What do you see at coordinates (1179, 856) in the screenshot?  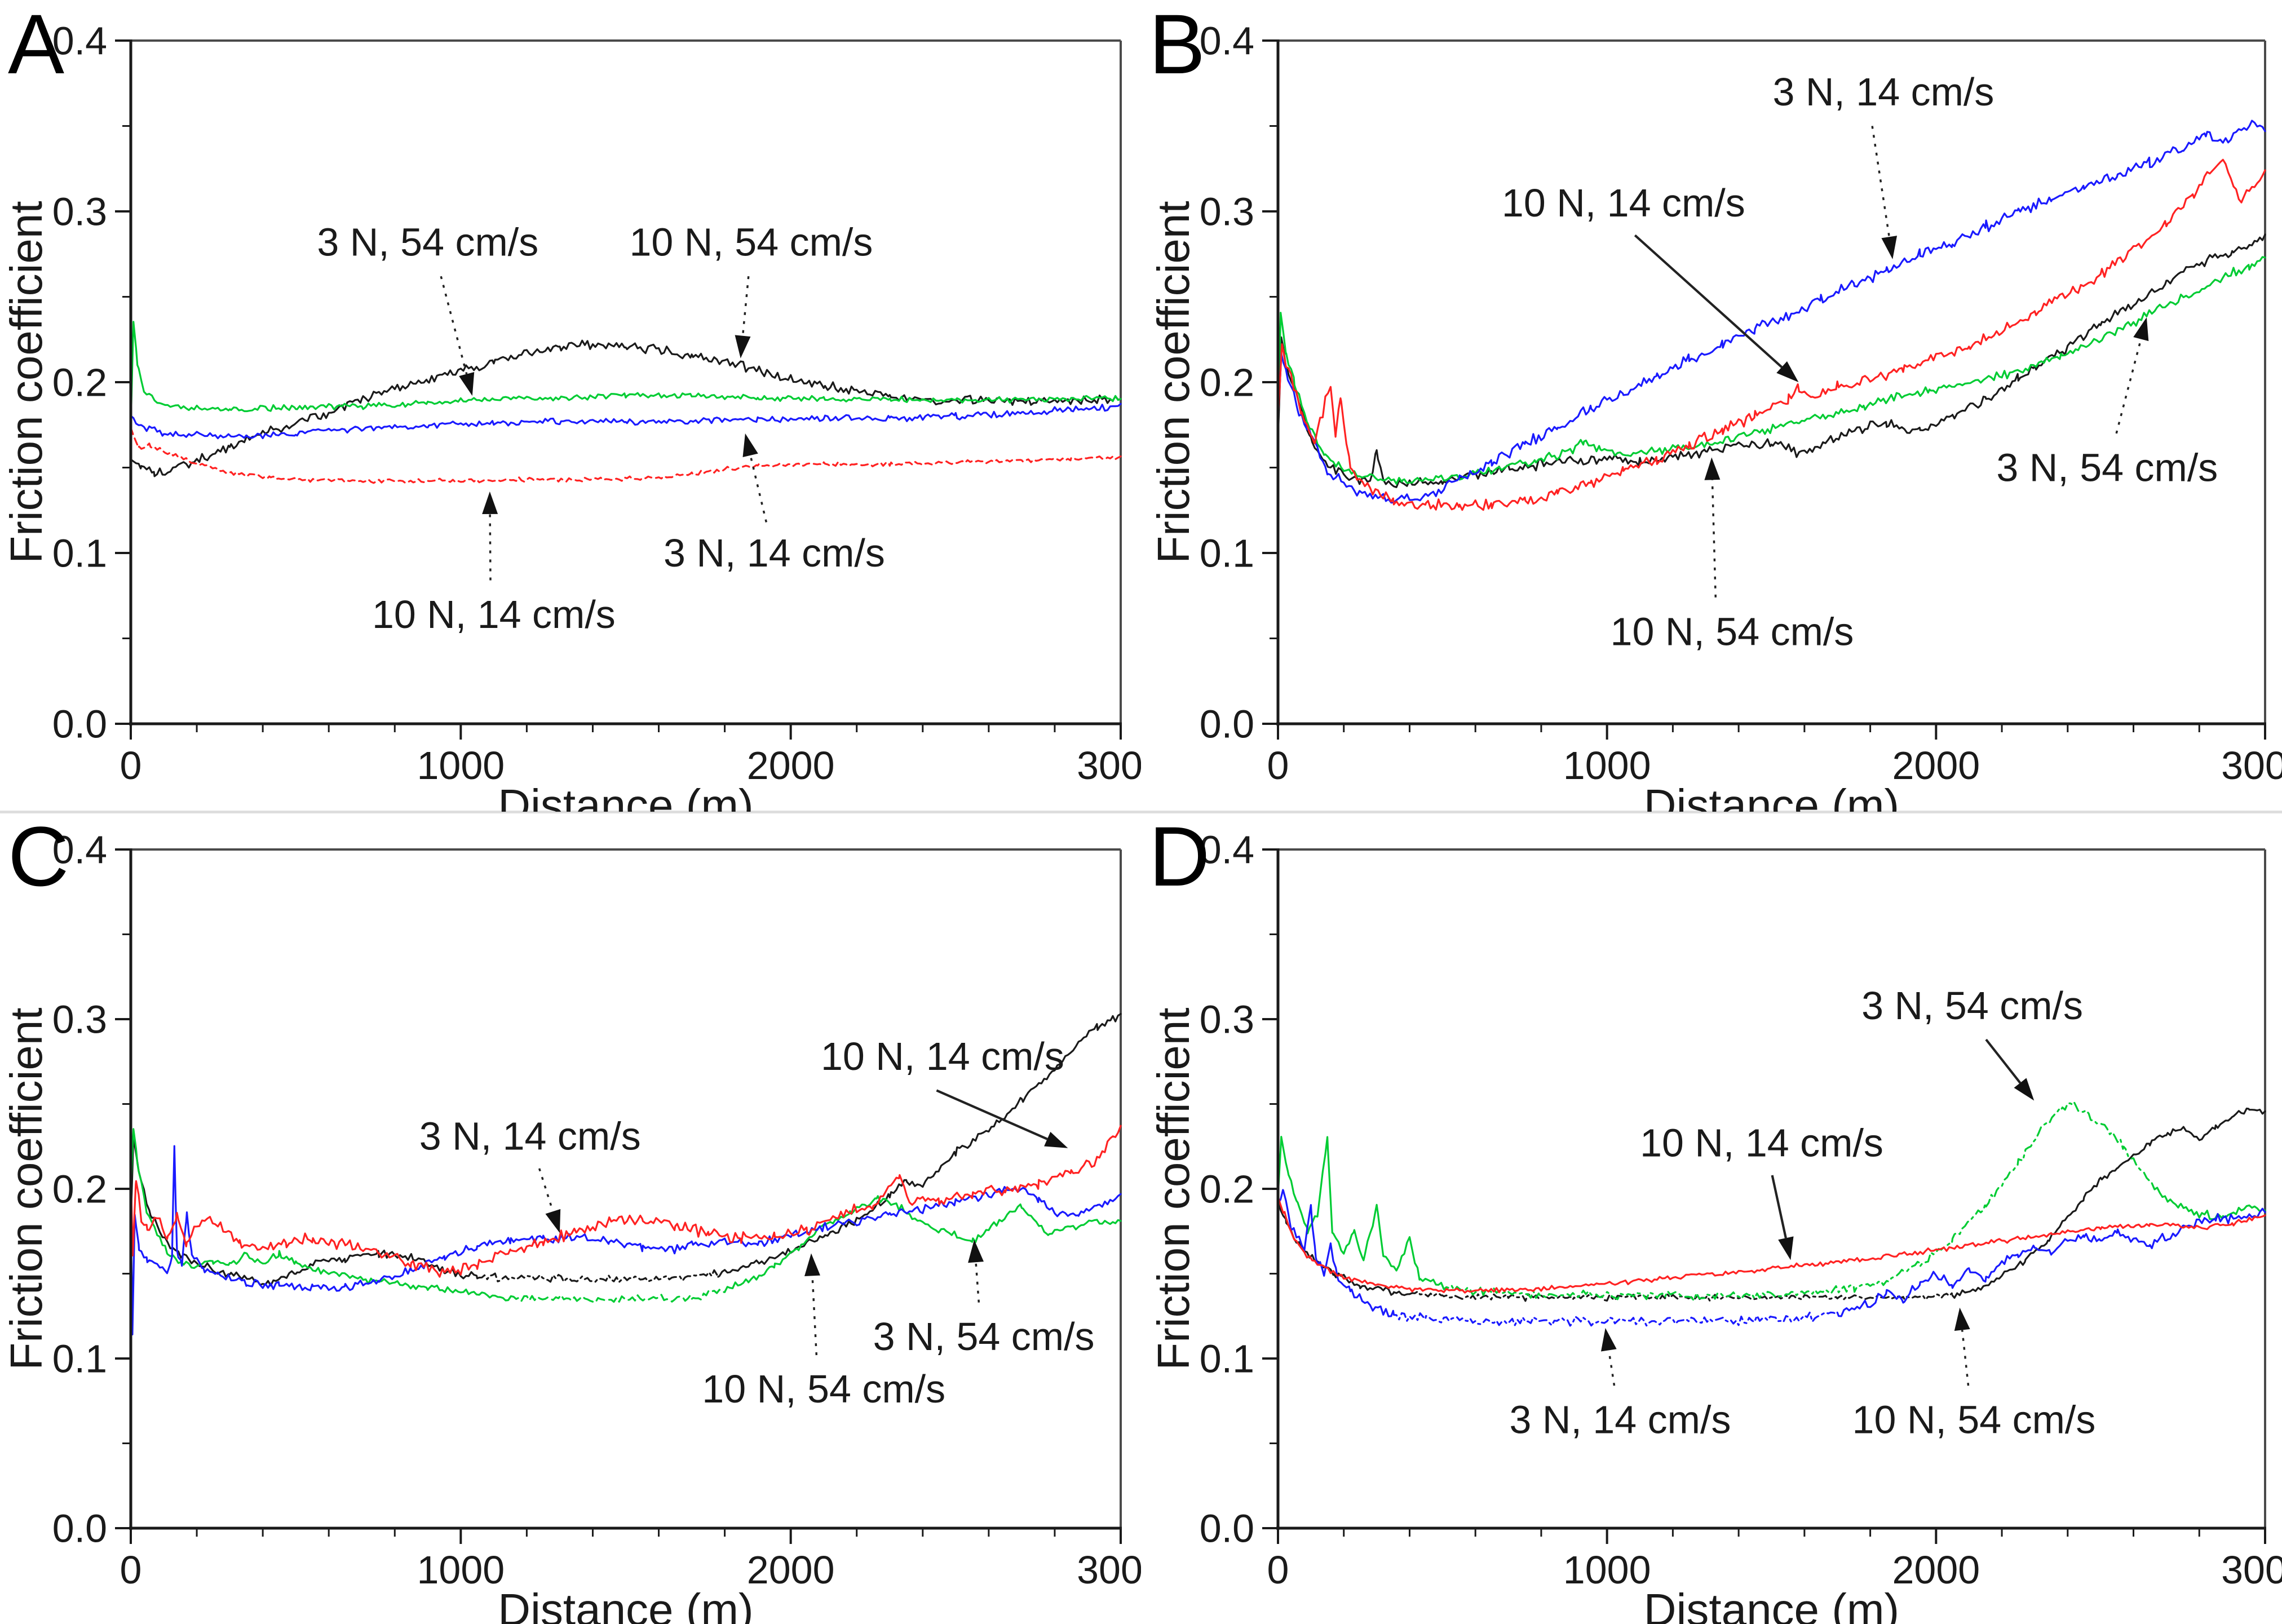 I see `panel-d-letter: D` at bounding box center [1179, 856].